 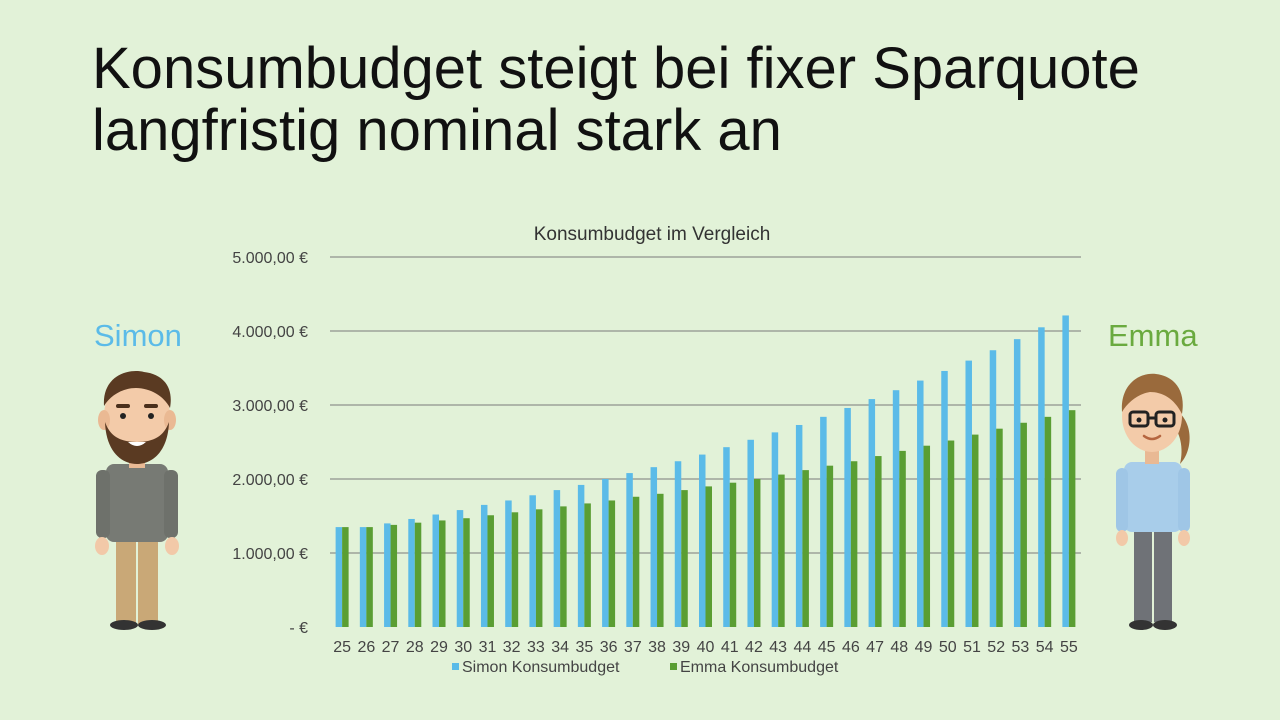 I want to click on emma-legend-label: Emma Konsumbudget, so click(x=759, y=667).